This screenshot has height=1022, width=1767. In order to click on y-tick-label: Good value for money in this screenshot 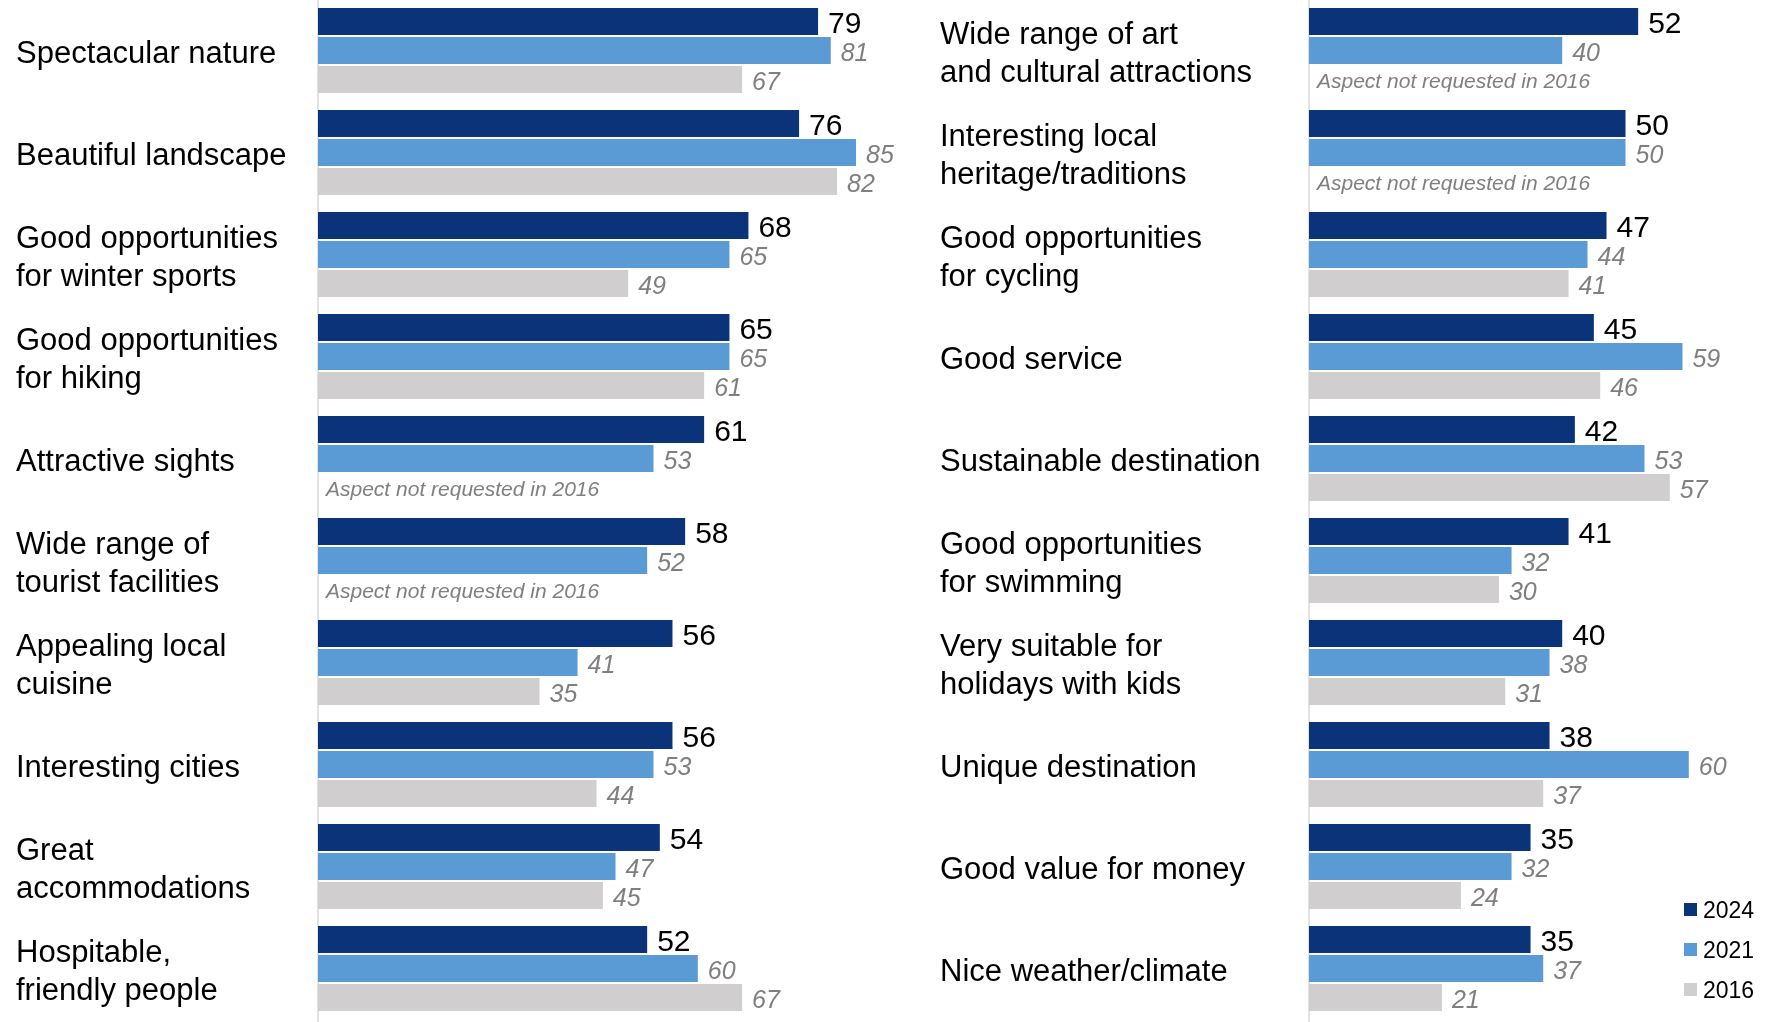, I will do `click(1093, 867)`.